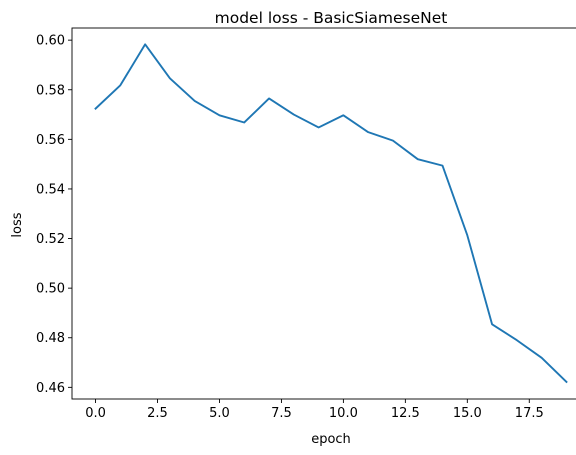 This screenshot has width=576, height=455. What do you see at coordinates (50, 388) in the screenshot?
I see `y-tick-label: 0.46` at bounding box center [50, 388].